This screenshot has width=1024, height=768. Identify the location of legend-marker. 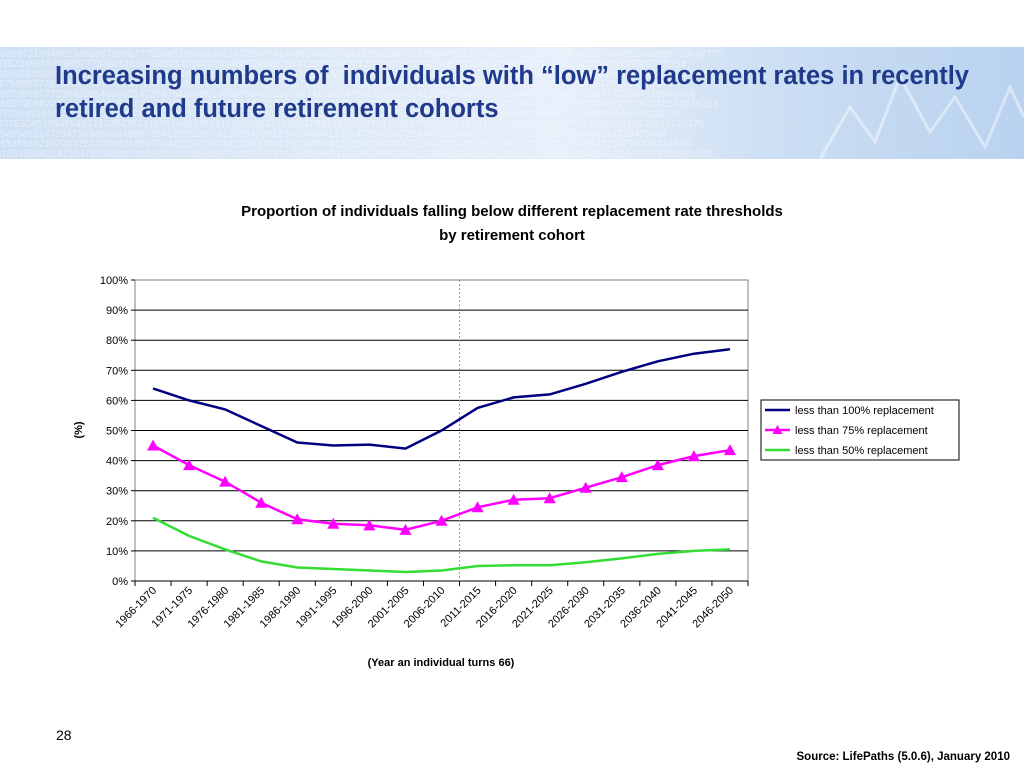
(777, 429).